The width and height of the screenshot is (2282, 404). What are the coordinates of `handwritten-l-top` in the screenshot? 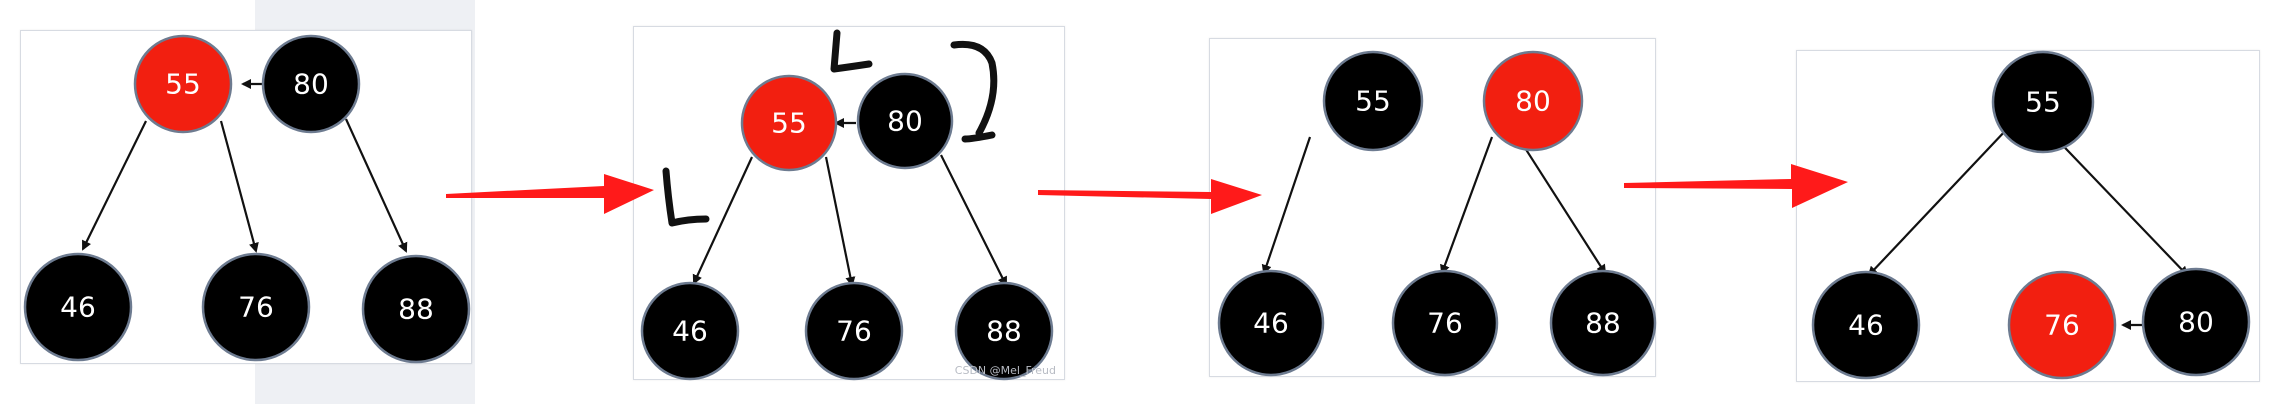 It's located at (851, 51).